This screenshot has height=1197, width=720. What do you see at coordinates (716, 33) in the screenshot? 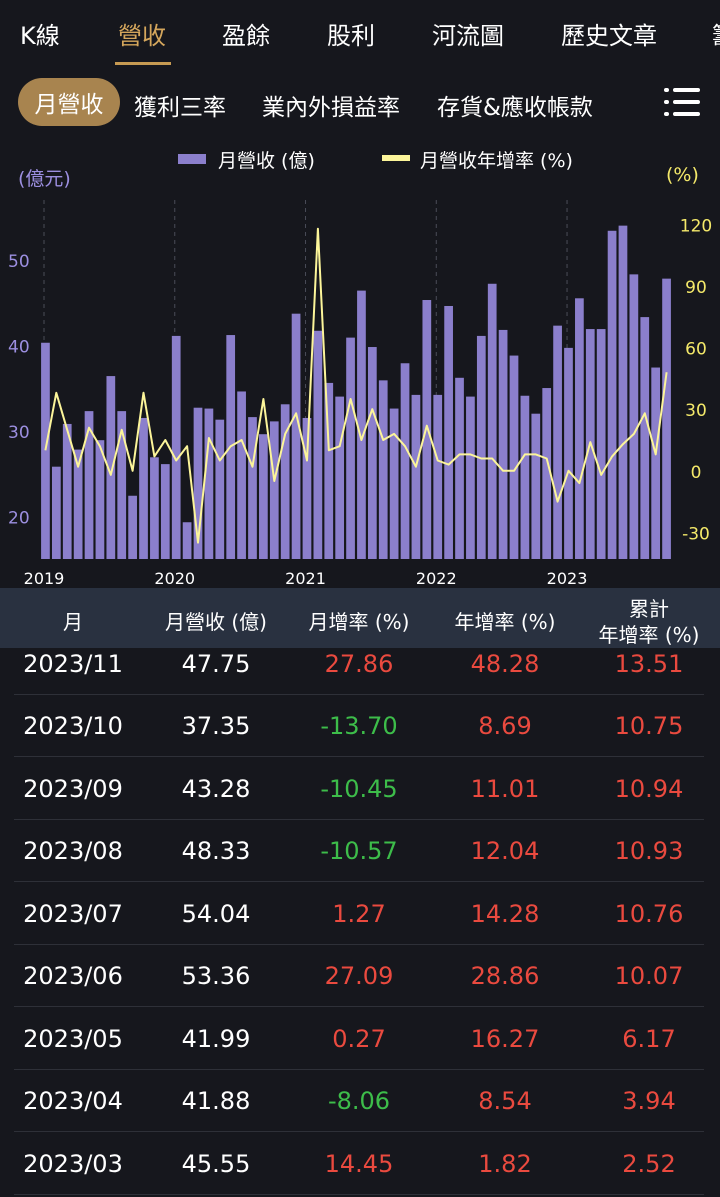
I see `tab-chips: 籌` at bounding box center [716, 33].